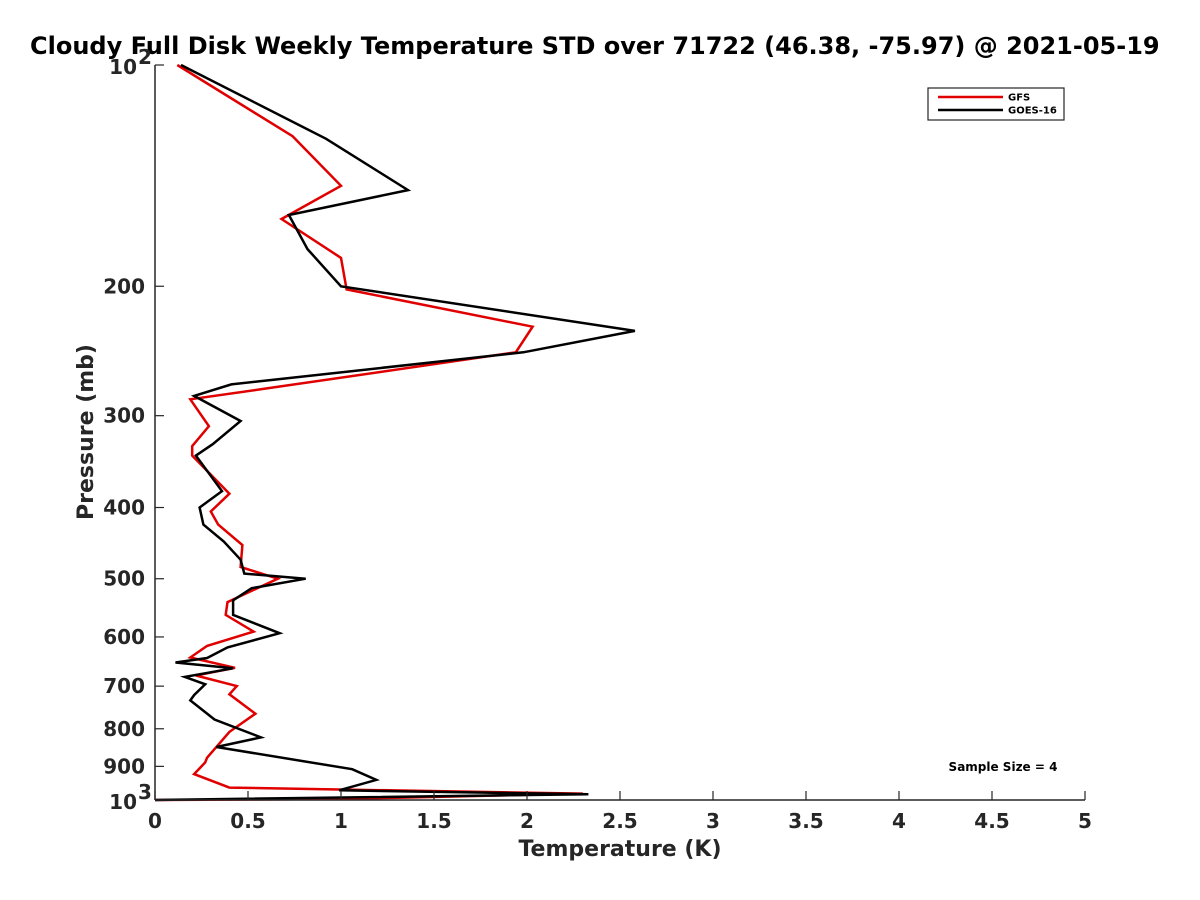 Image resolution: width=1200 pixels, height=900 pixels. What do you see at coordinates (124, 416) in the screenshot?
I see `y-tick-label: 300` at bounding box center [124, 416].